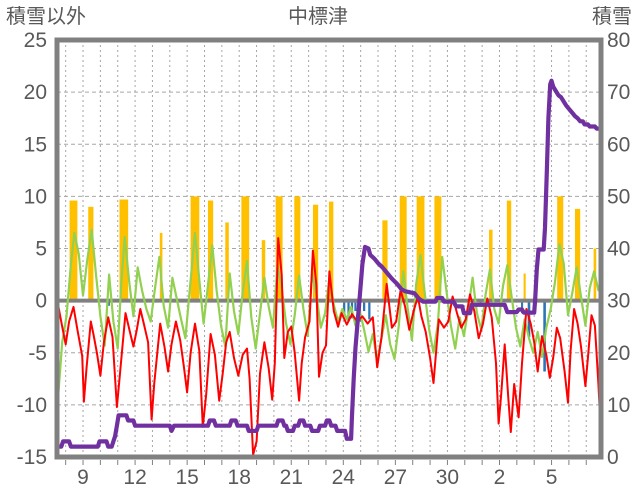 The image size is (636, 501). What do you see at coordinates (395, 477) in the screenshot?
I see `x-axis-tick-label: 27` at bounding box center [395, 477].